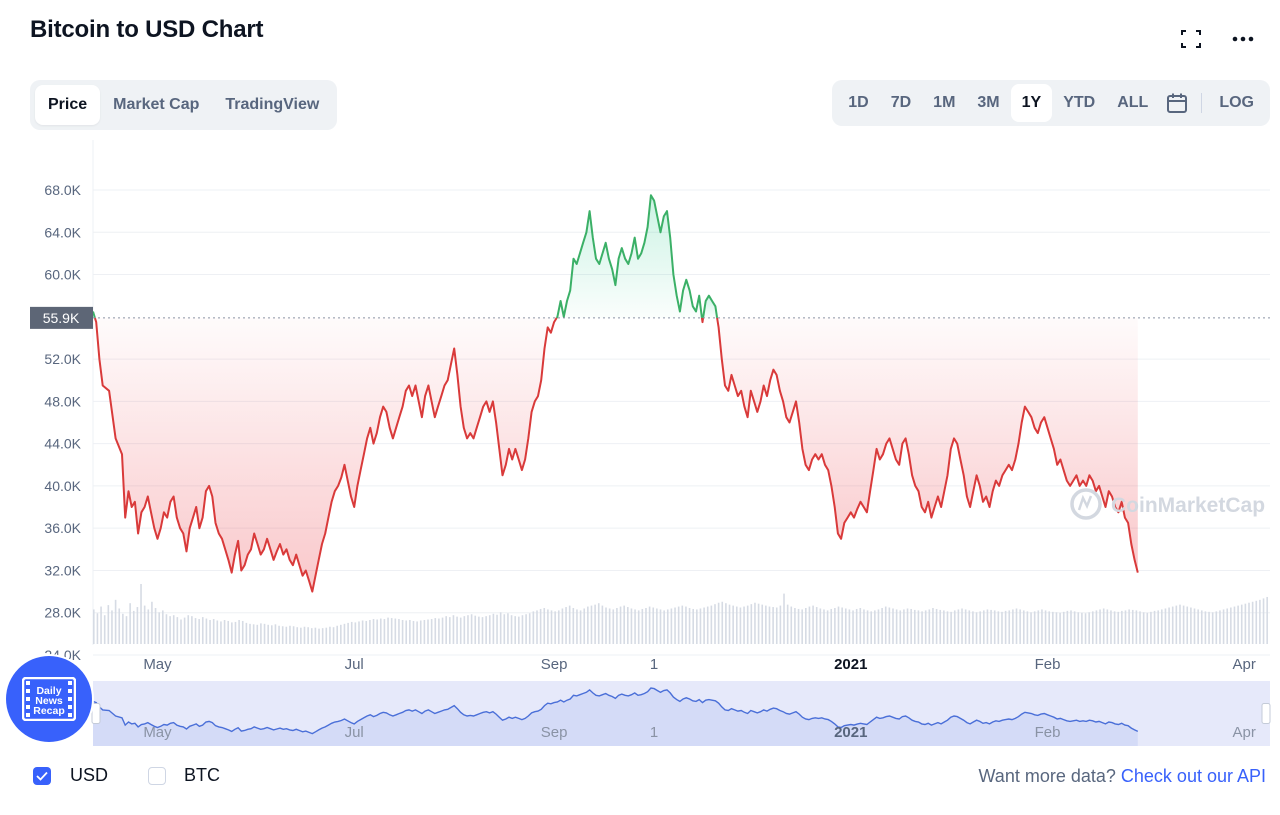  What do you see at coordinates (62, 570) in the screenshot?
I see `y-tick-label: 32.0K` at bounding box center [62, 570].